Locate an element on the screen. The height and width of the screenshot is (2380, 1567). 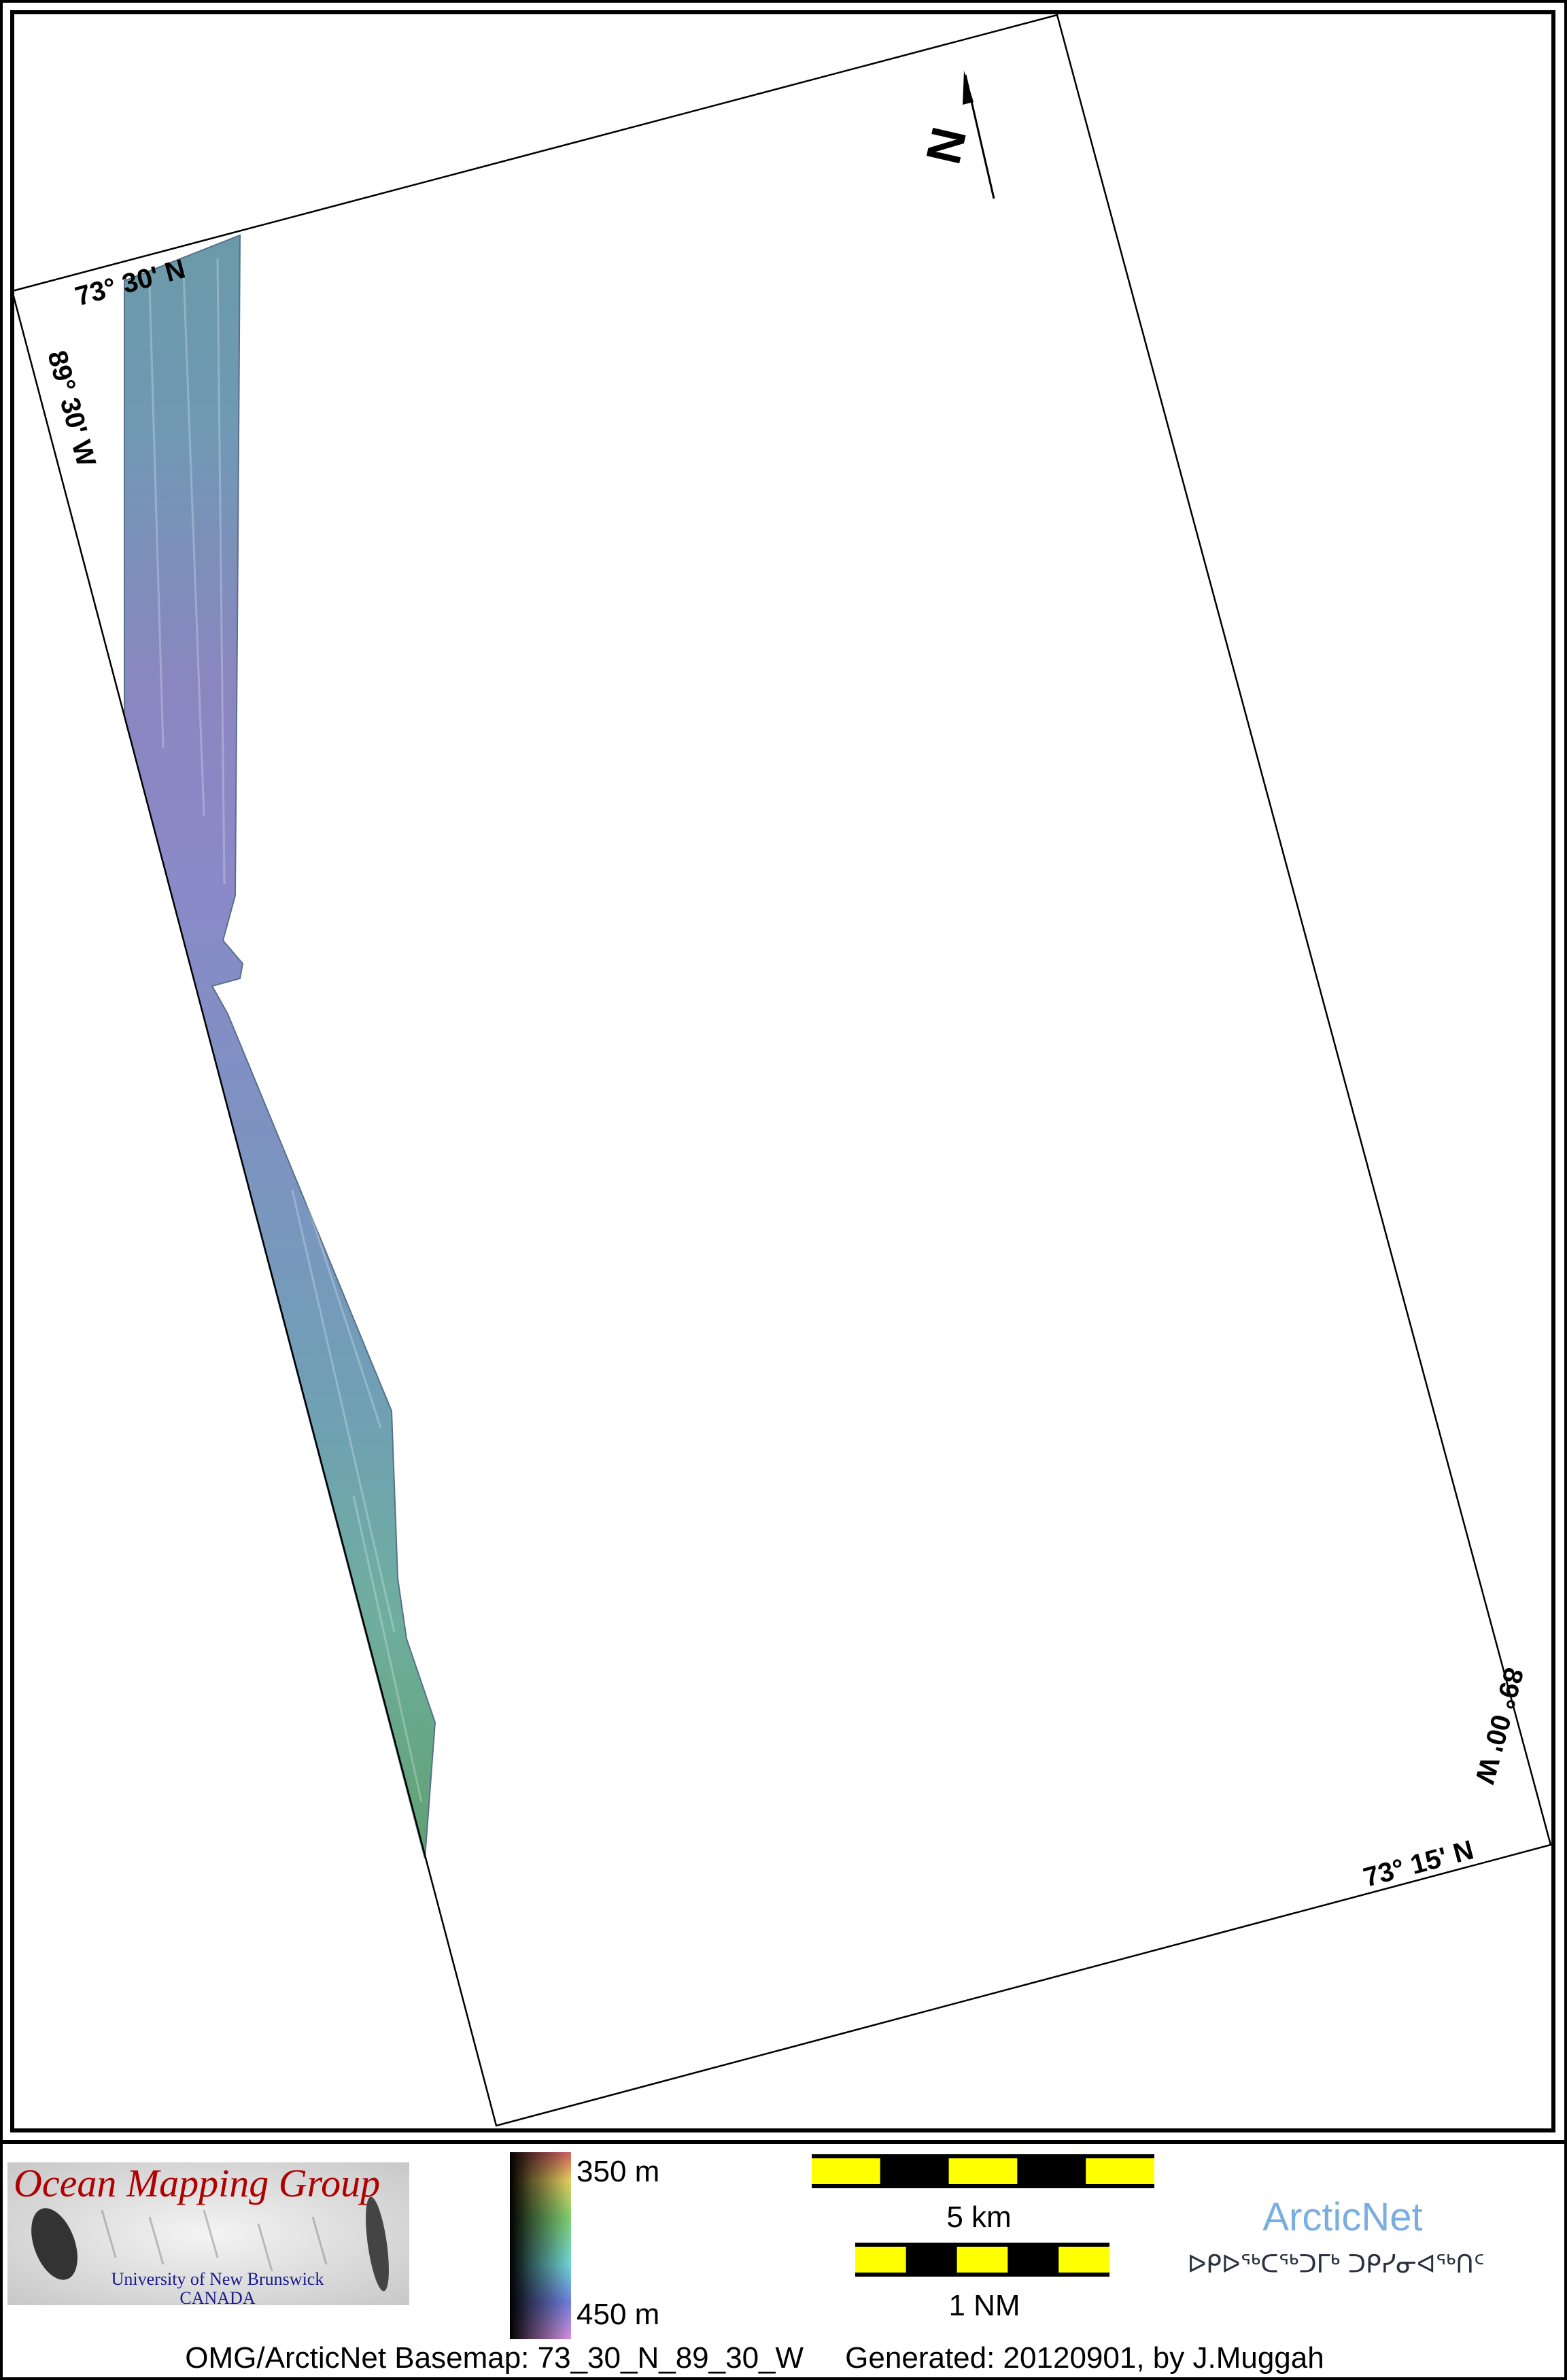
scalebar-5km is located at coordinates (983, 2171).